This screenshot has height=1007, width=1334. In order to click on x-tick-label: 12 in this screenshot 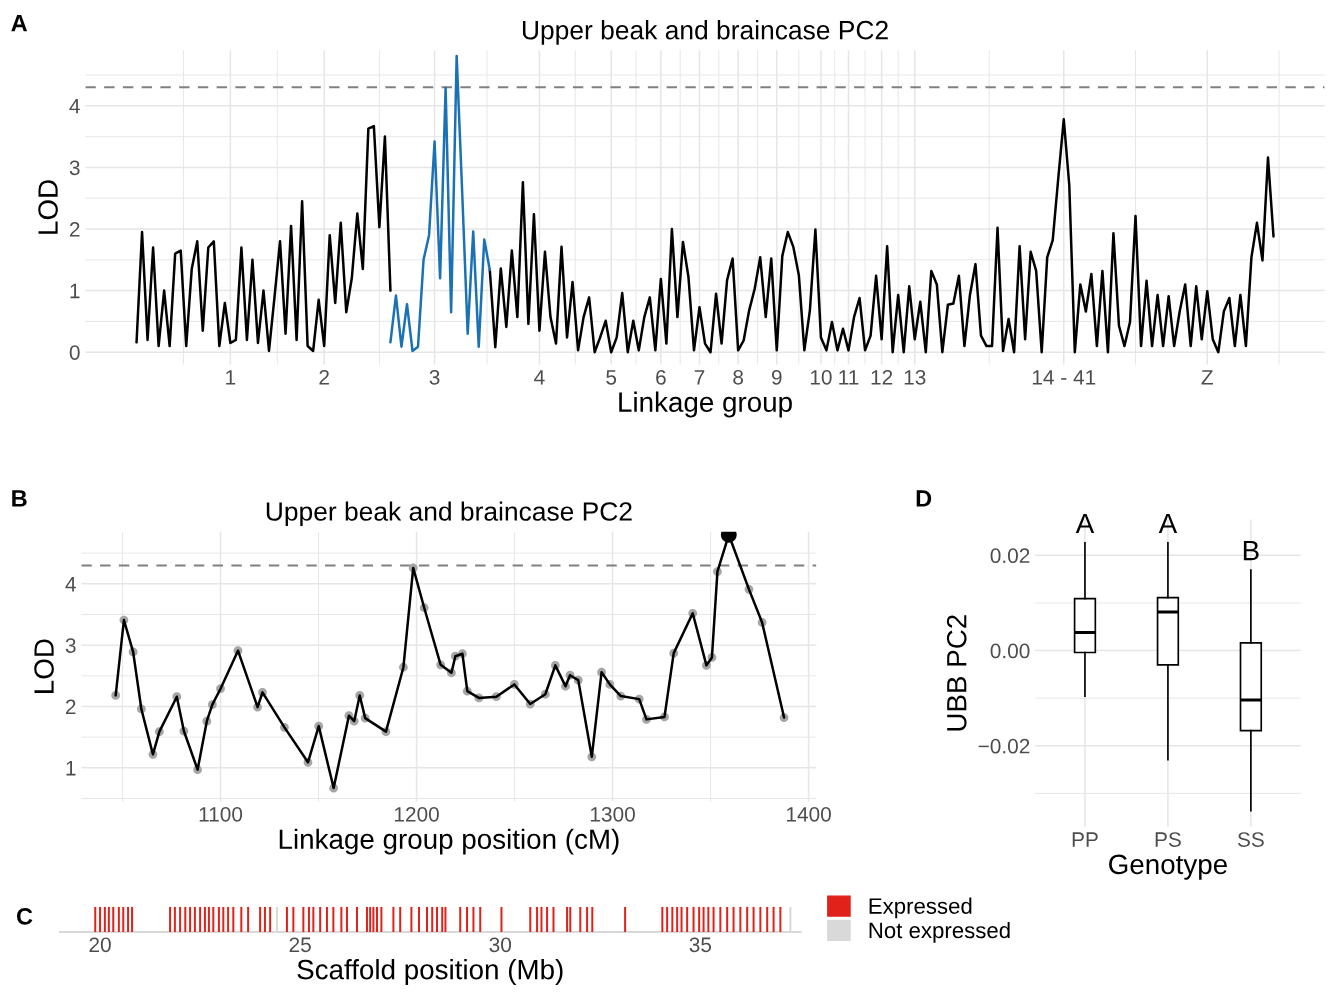, I will do `click(882, 377)`.